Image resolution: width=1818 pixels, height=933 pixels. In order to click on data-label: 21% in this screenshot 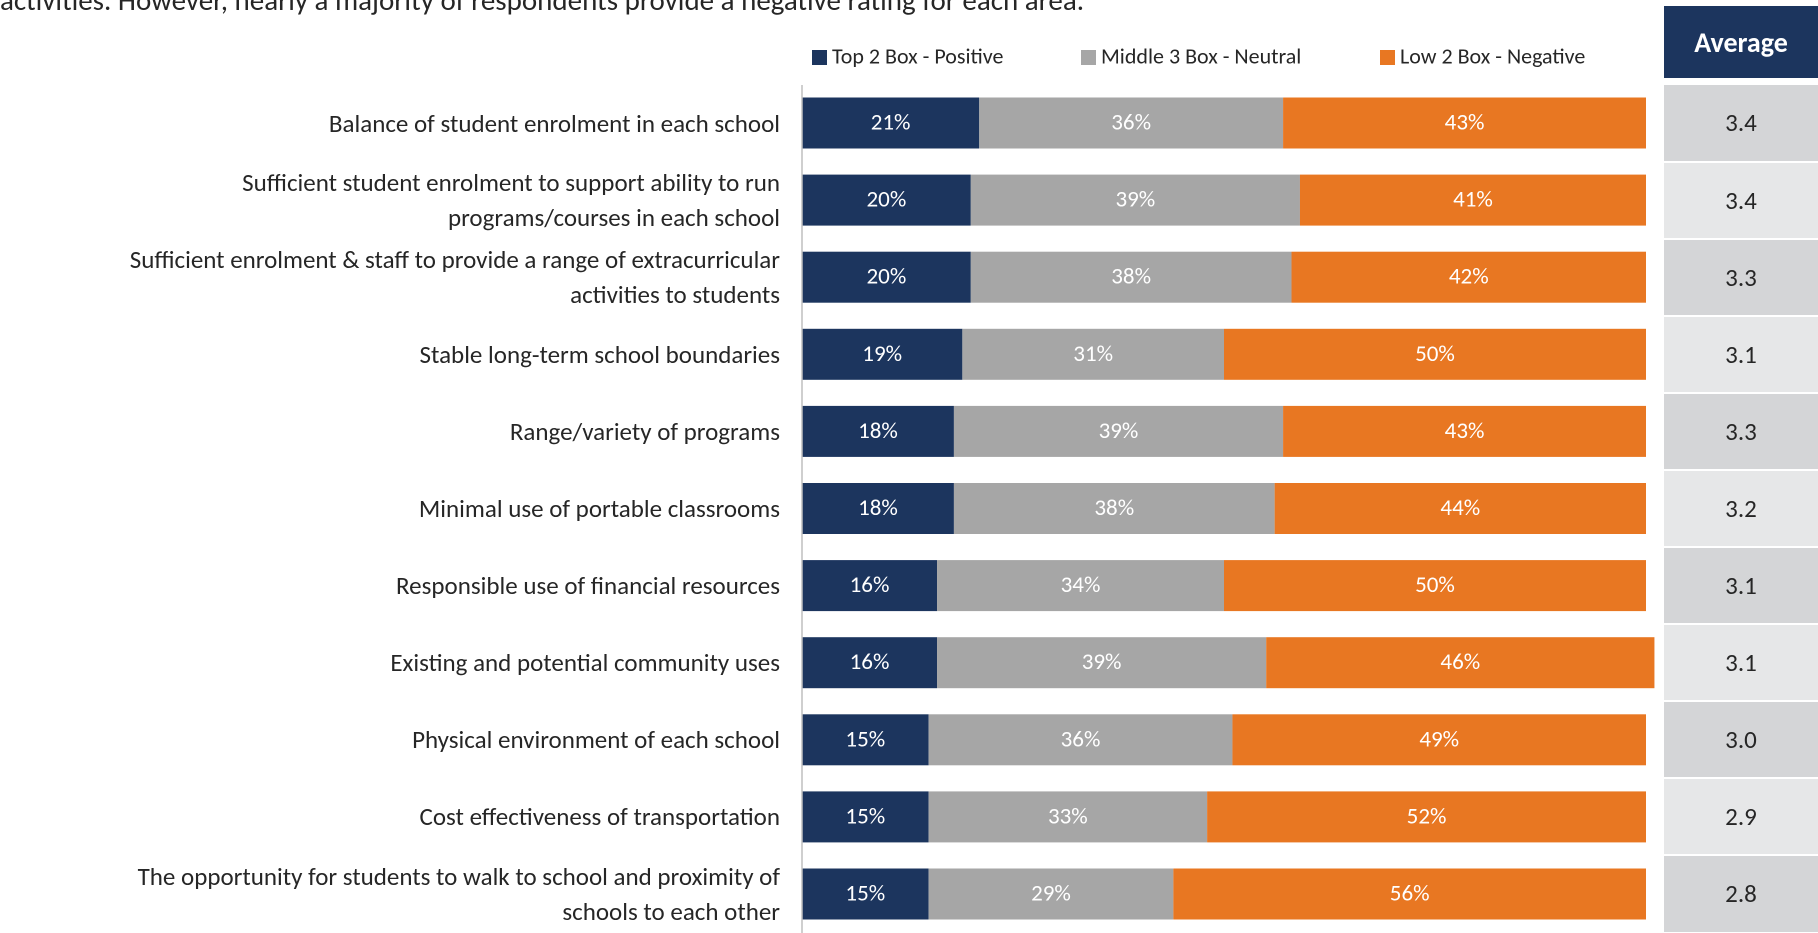, I will do `click(891, 122)`.